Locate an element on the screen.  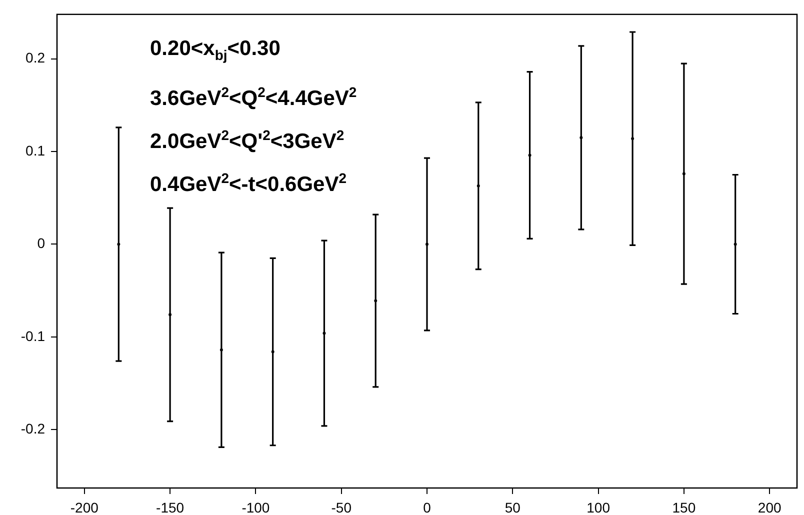
y-tick-label: -0.2 is located at coordinates (33, 428).